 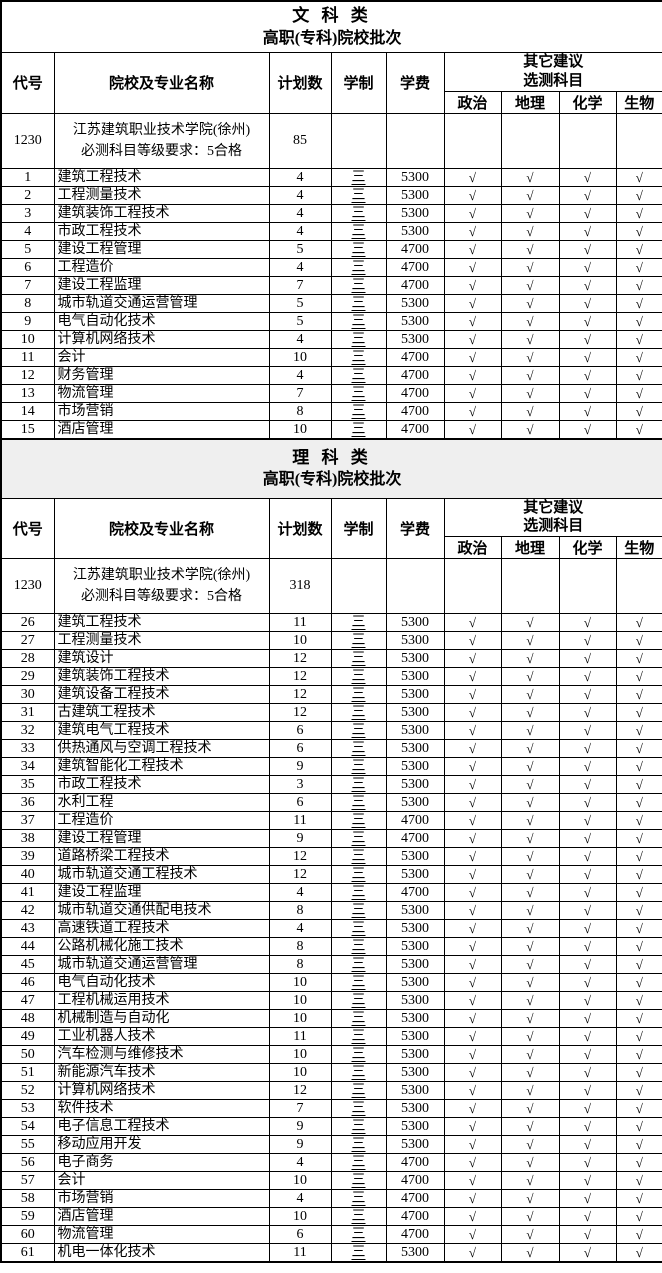 What do you see at coordinates (332, 38) in the screenshot?
I see `section-title-batch: 高职(专科)院校批次` at bounding box center [332, 38].